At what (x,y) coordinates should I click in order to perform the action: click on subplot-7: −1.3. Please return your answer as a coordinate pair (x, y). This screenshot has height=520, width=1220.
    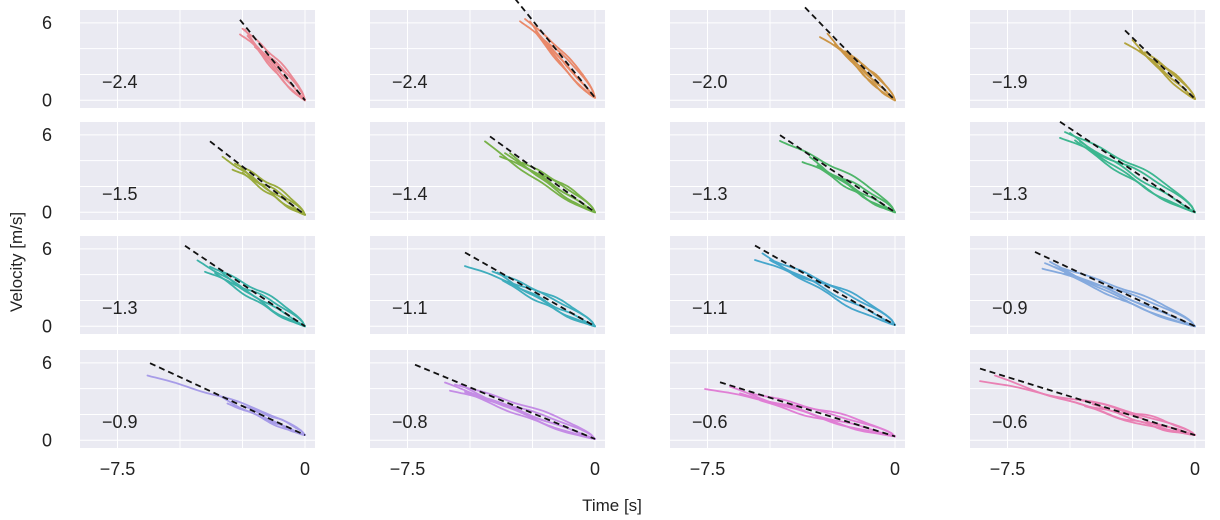
    Looking at the image, I should click on (787, 171).